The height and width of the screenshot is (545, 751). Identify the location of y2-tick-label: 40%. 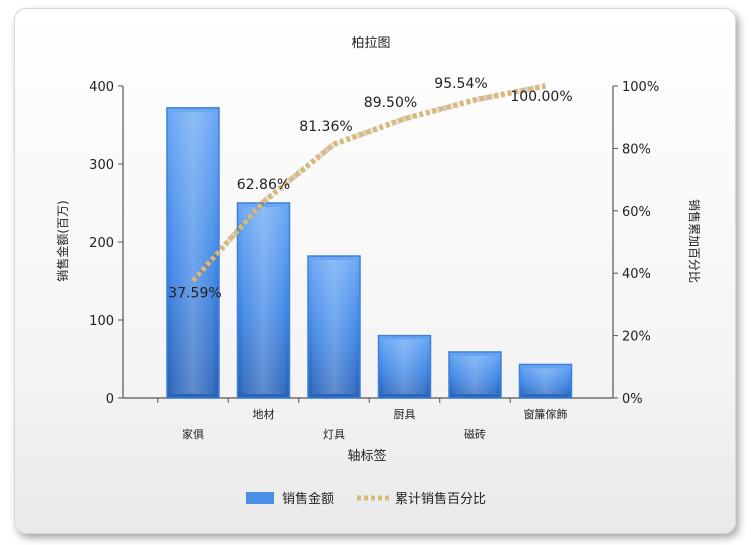
(636, 274).